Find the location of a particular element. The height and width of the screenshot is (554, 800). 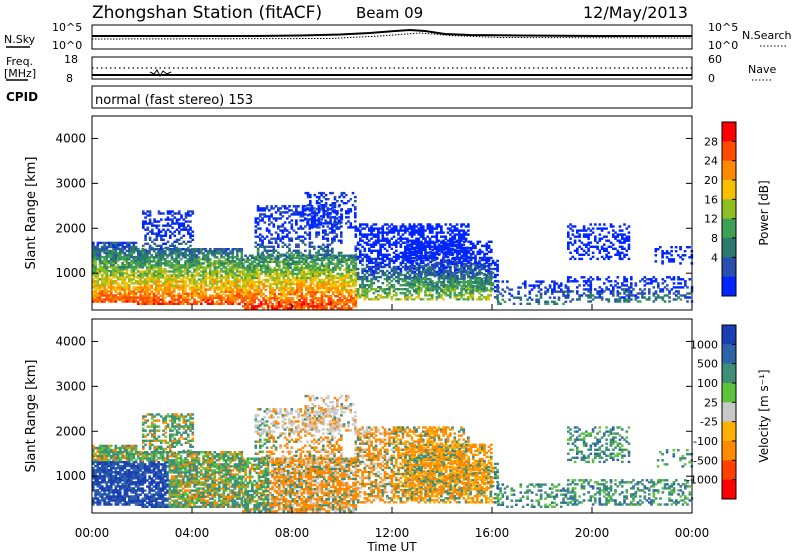

nsearch-tick-high: 10^5 is located at coordinates (723, 27).